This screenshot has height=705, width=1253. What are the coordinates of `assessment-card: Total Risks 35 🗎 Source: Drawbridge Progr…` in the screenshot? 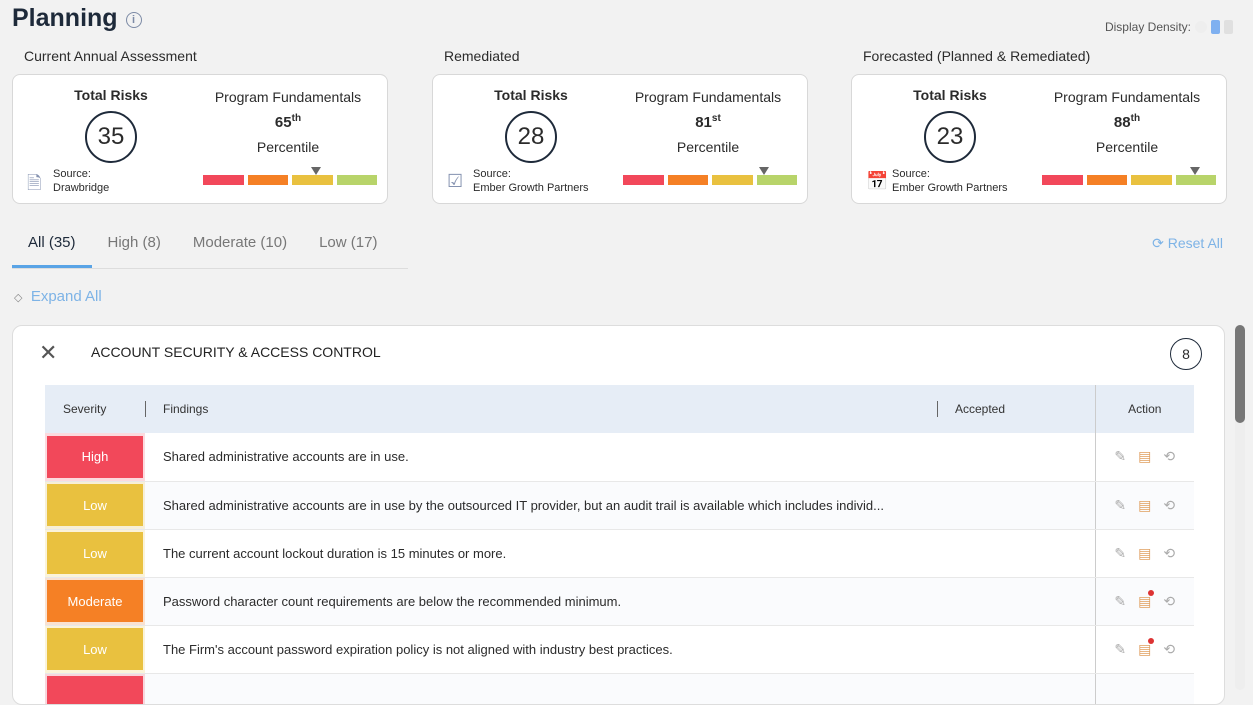 It's located at (200, 139).